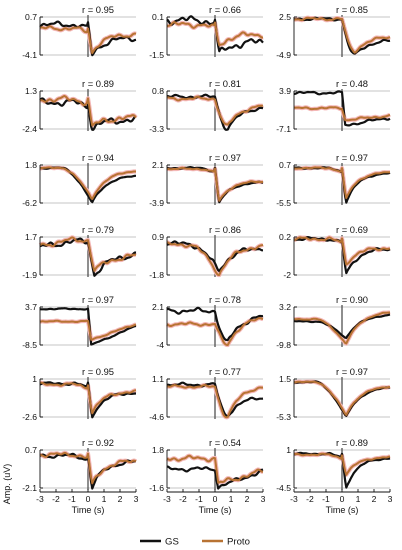 The height and width of the screenshot is (550, 402). I want to click on correlation-label: r = 0.92, so click(98, 442).